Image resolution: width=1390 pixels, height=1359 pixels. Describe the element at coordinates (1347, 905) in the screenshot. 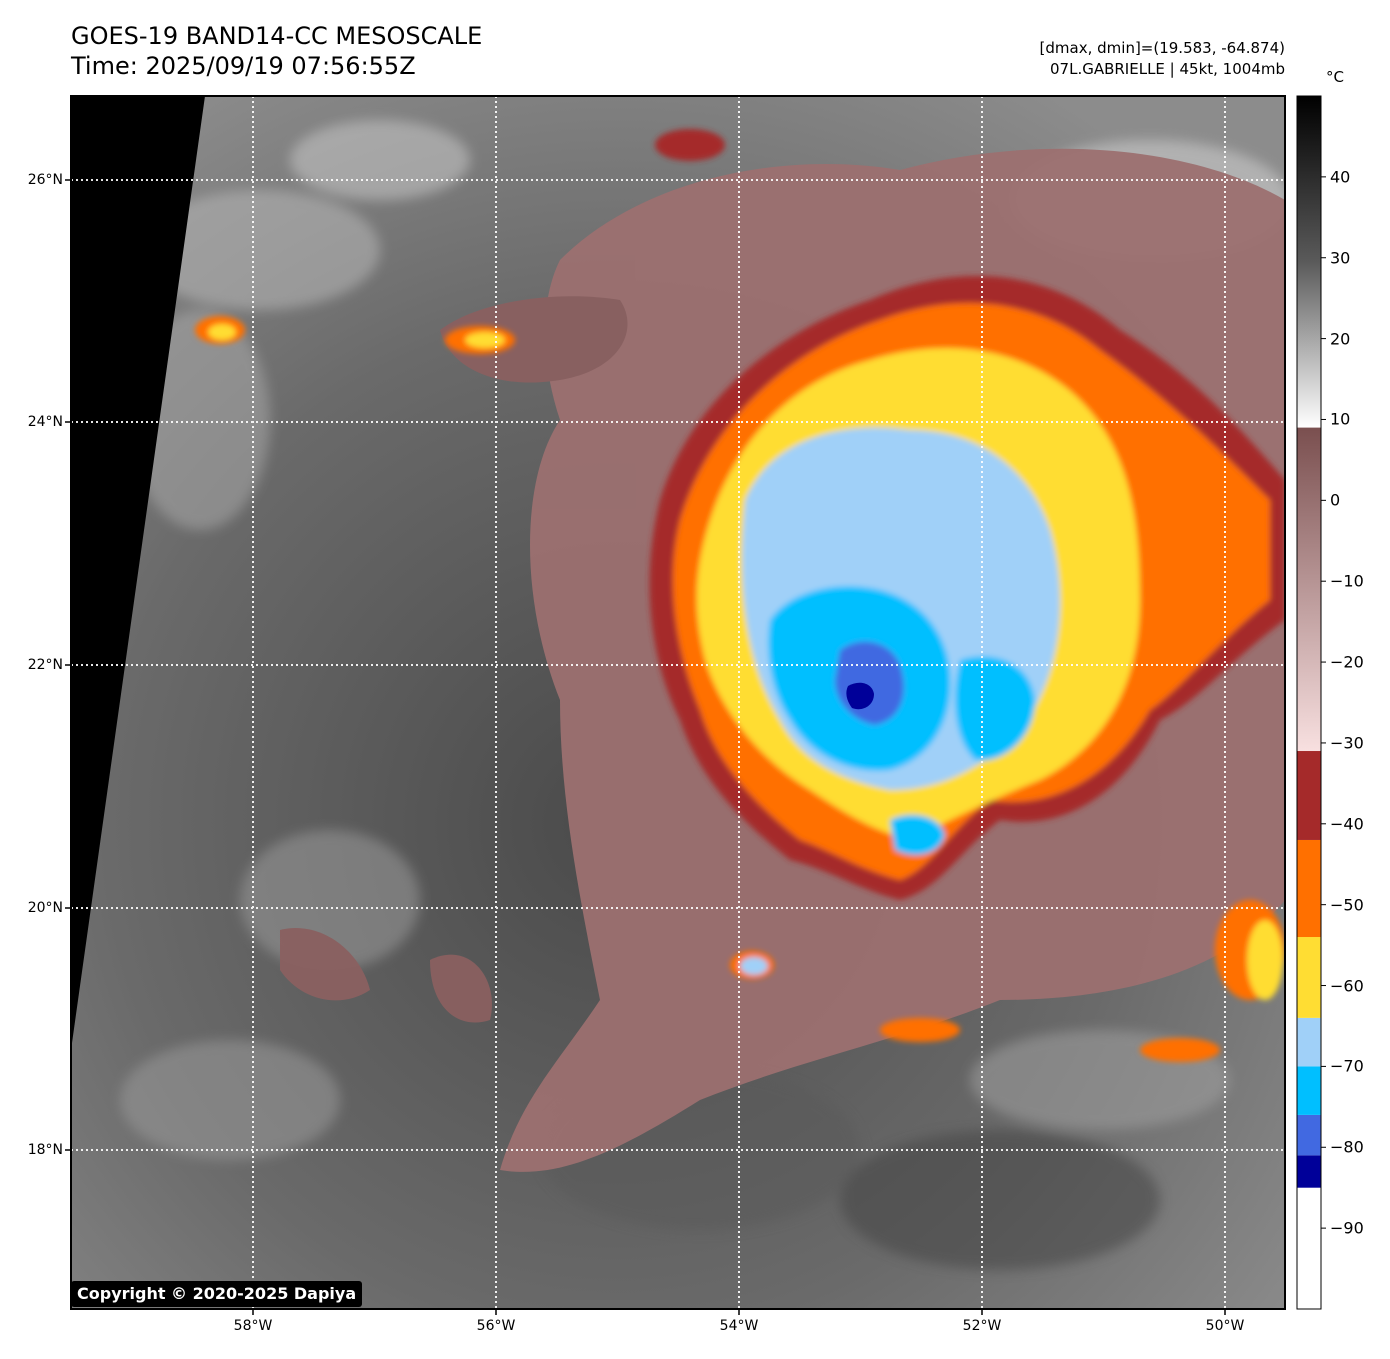

I see `colorbar-tick-label: −50` at that location.